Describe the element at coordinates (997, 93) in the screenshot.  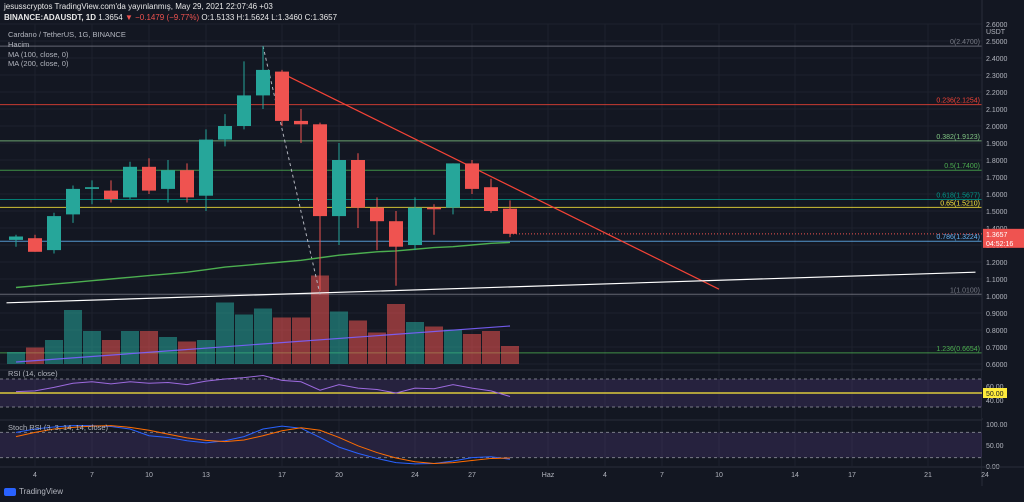
I see `y-tick-label: 2.2000` at that location.